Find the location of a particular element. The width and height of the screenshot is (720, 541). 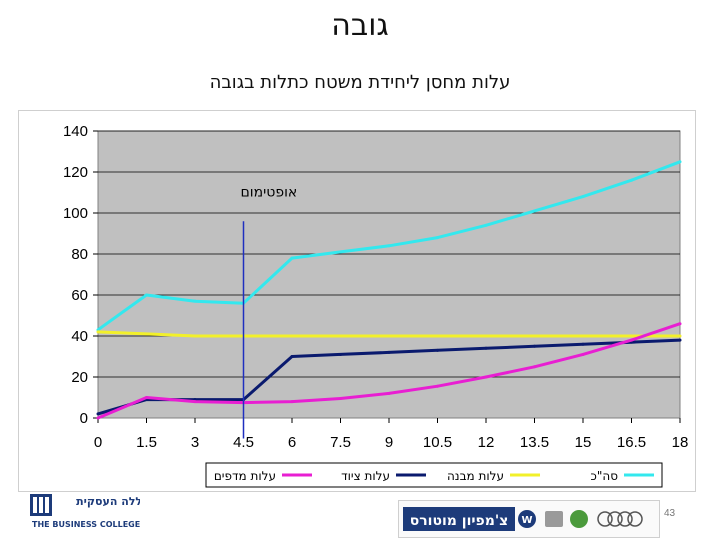

college-name-english: THE BUSINESS COLLEGE is located at coordinates (86, 524).